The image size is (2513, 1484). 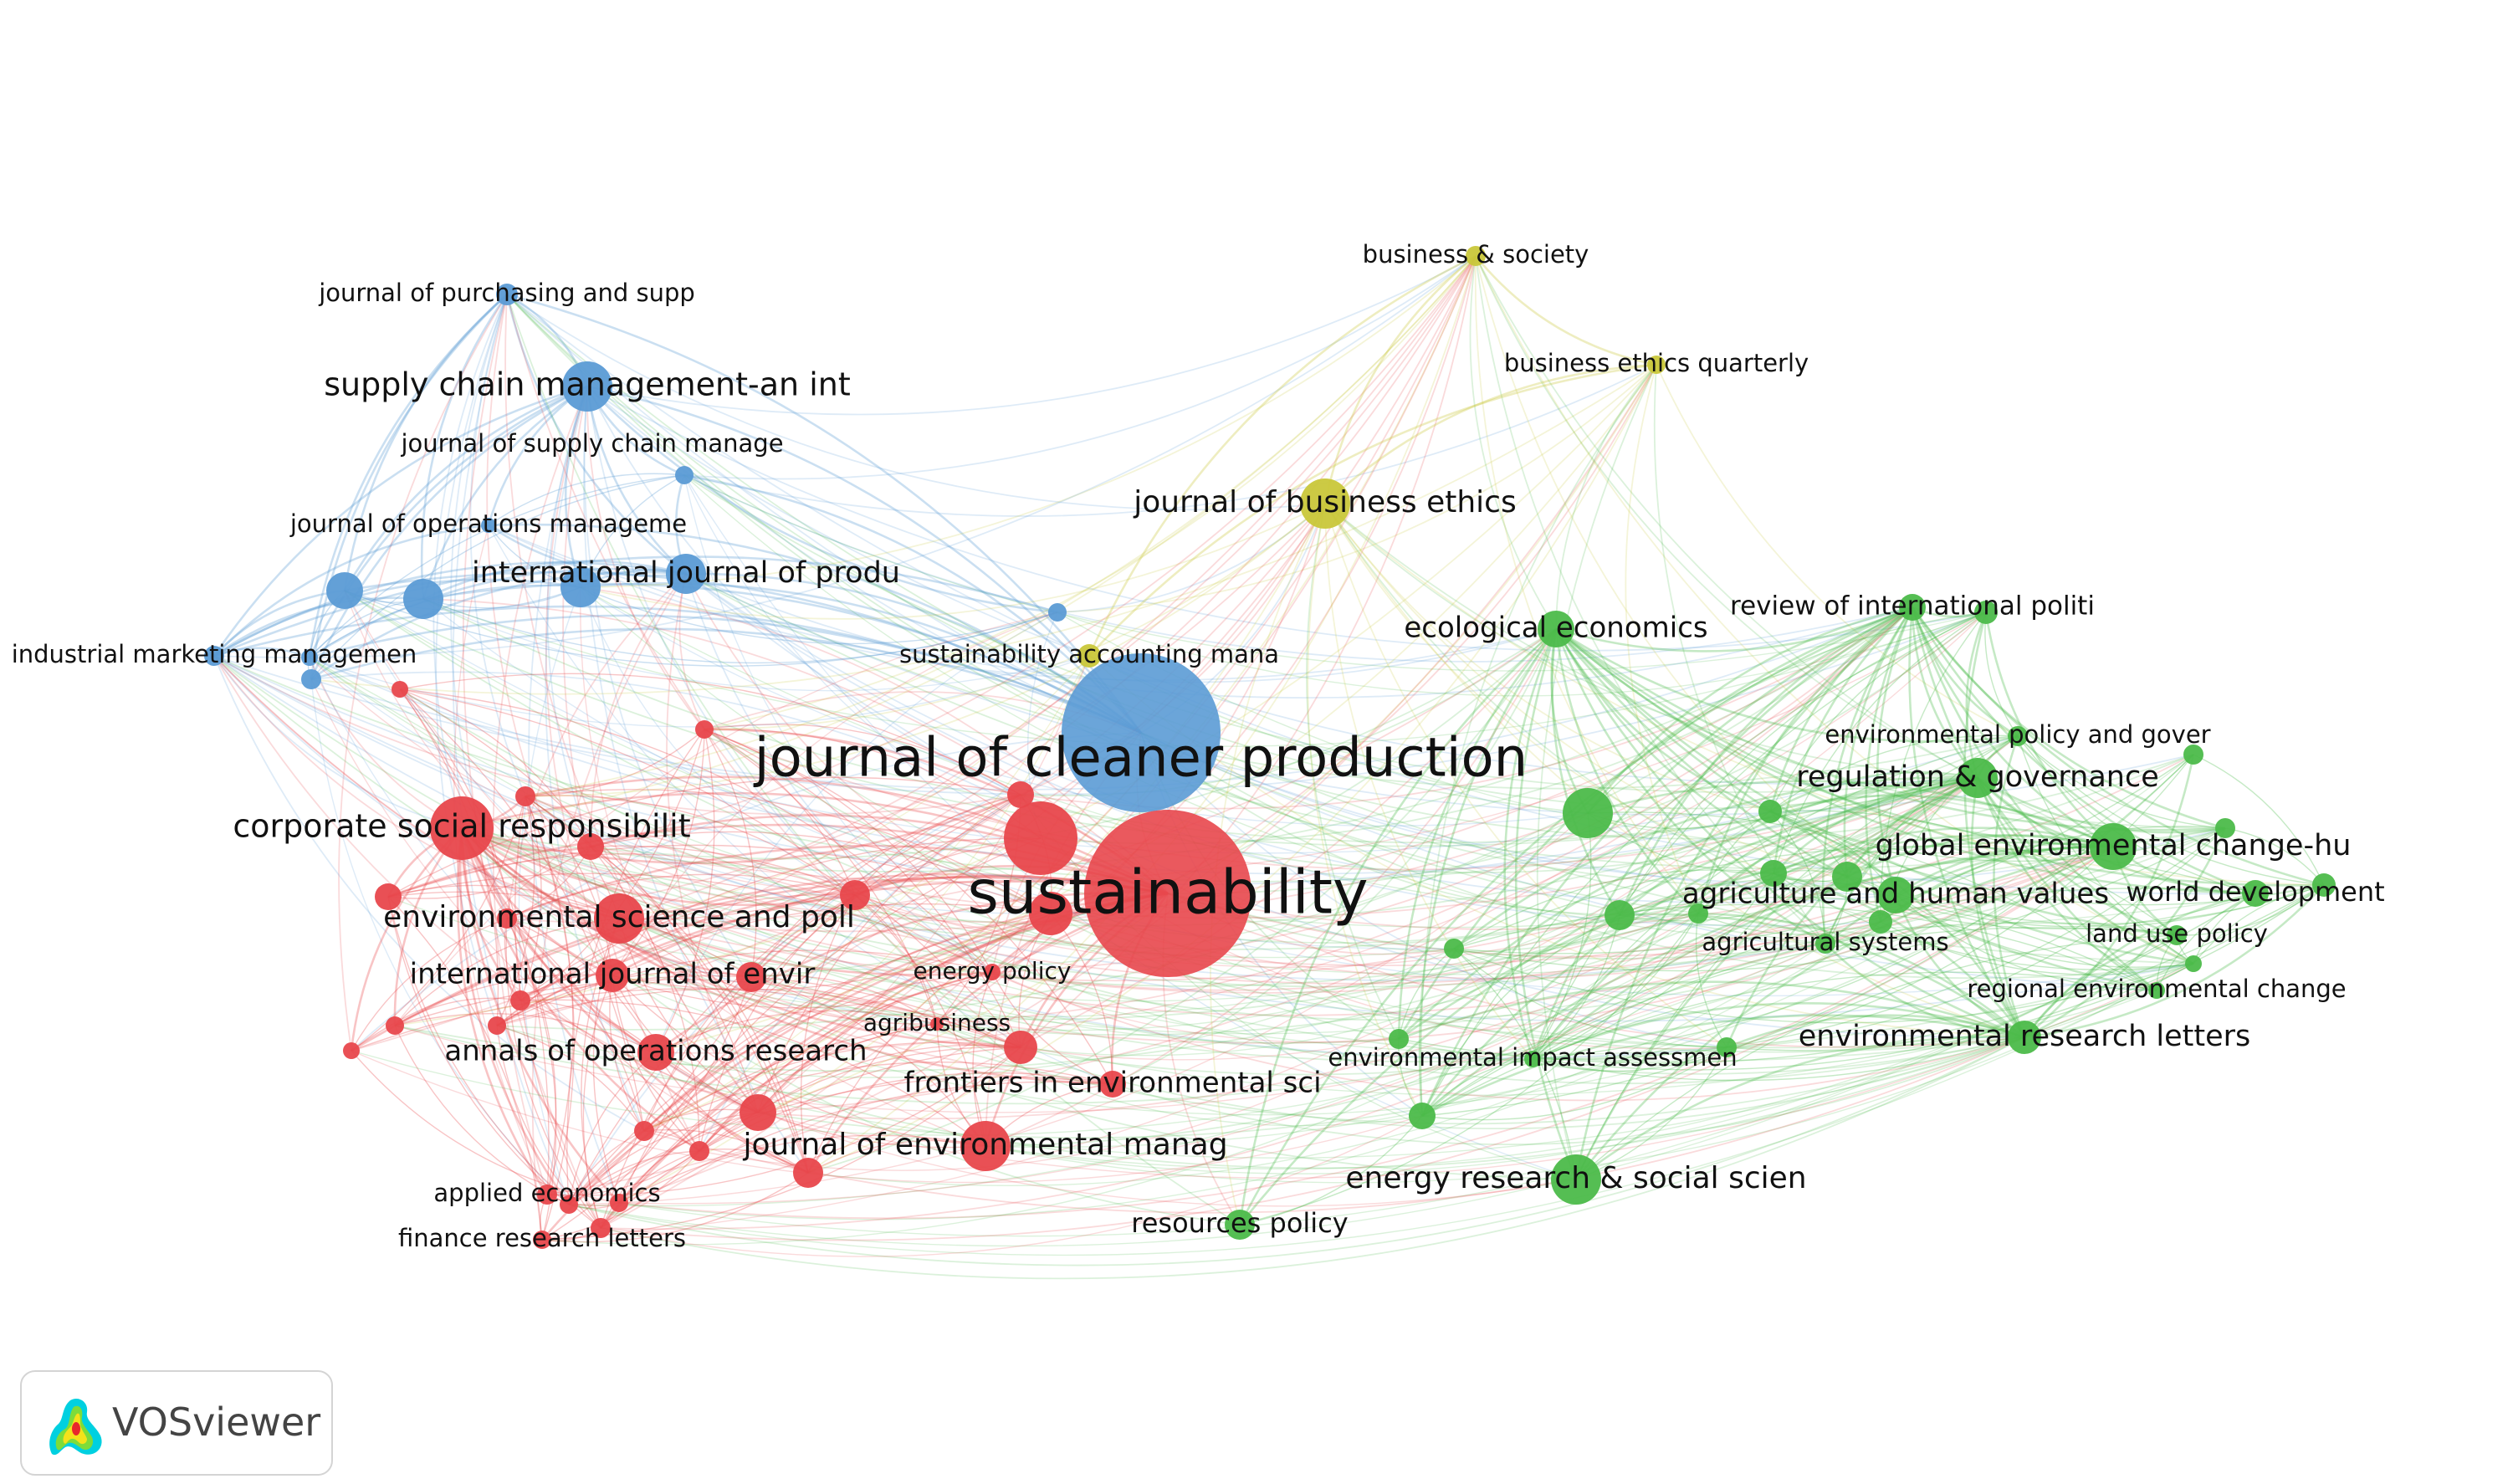 I want to click on node-g3, so click(x=1773, y=873).